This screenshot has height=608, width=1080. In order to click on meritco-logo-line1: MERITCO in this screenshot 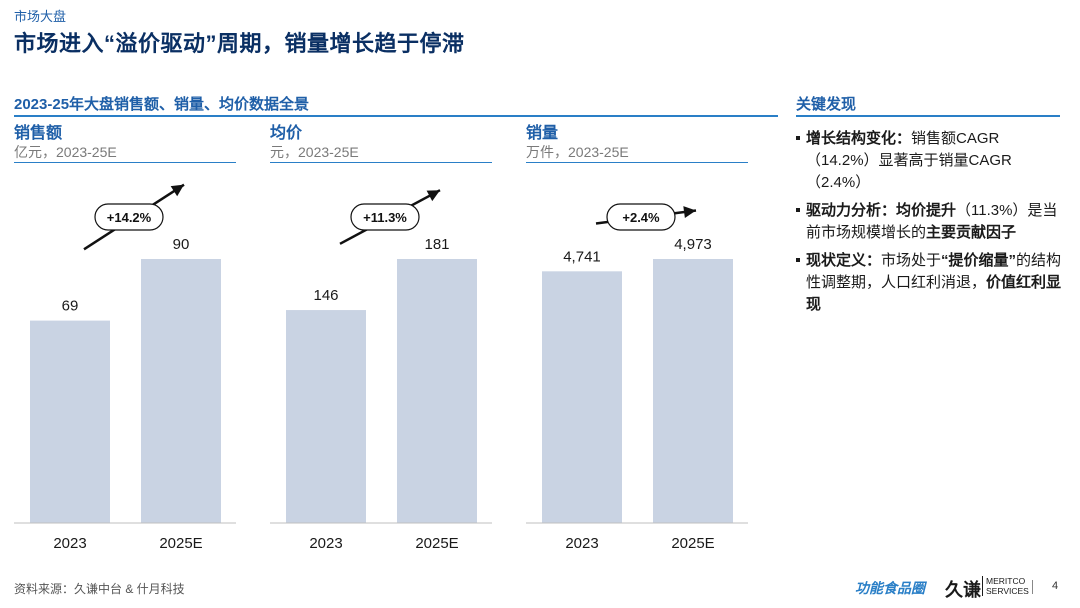, I will do `click(1006, 581)`.